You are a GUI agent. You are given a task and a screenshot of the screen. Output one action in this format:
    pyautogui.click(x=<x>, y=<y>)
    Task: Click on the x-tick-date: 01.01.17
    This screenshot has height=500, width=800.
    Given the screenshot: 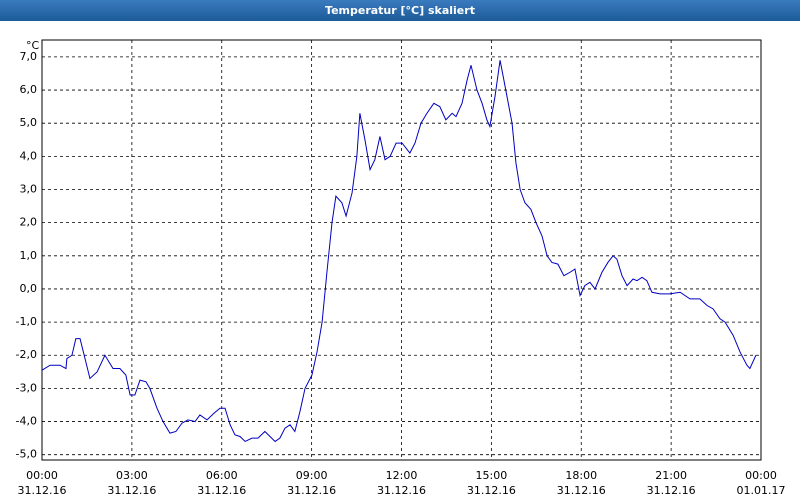 What is the action you would take?
    pyautogui.click(x=761, y=490)
    